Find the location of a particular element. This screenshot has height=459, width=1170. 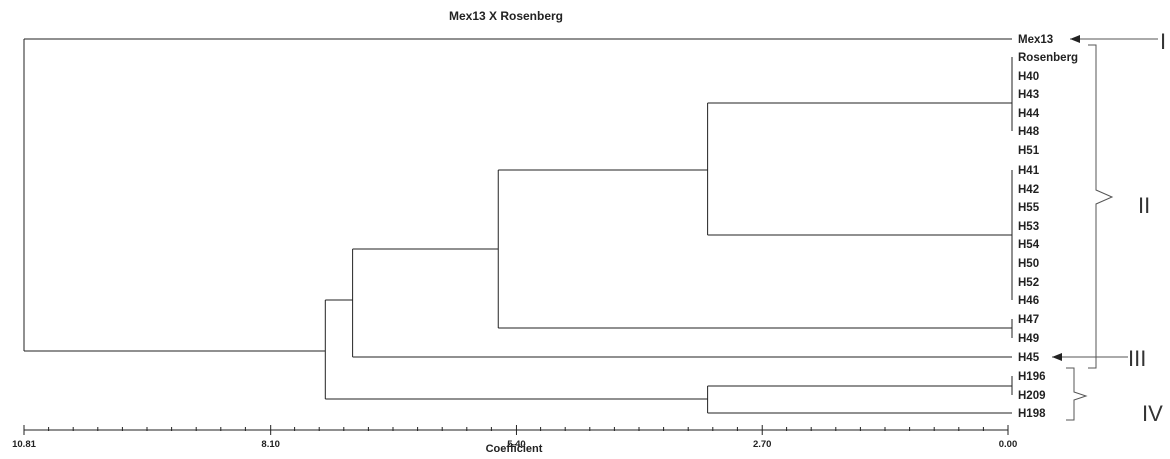

leaf-label: H48 is located at coordinates (1029, 132).